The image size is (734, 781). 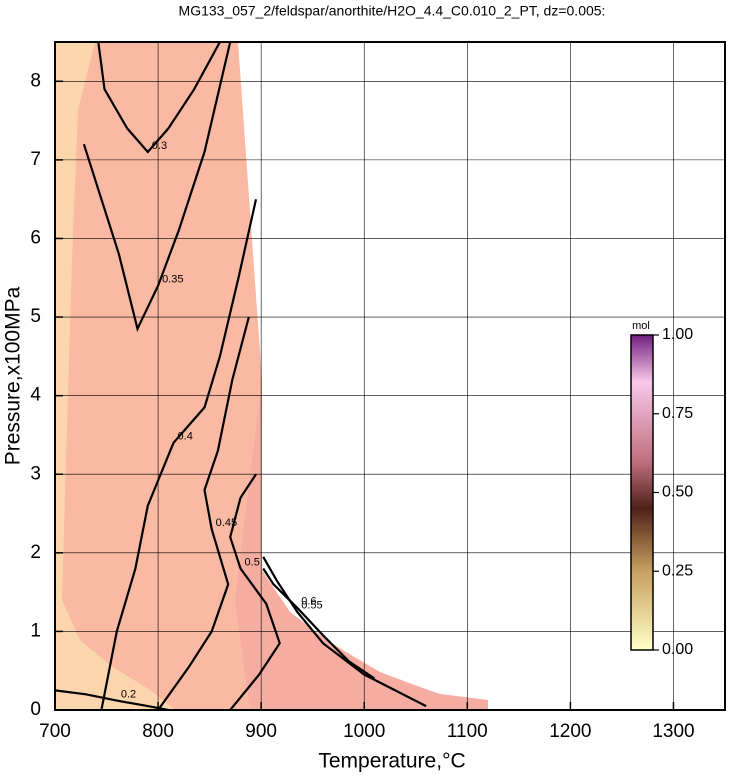 What do you see at coordinates (35, 552) in the screenshot?
I see `y-tick-label: 2` at bounding box center [35, 552].